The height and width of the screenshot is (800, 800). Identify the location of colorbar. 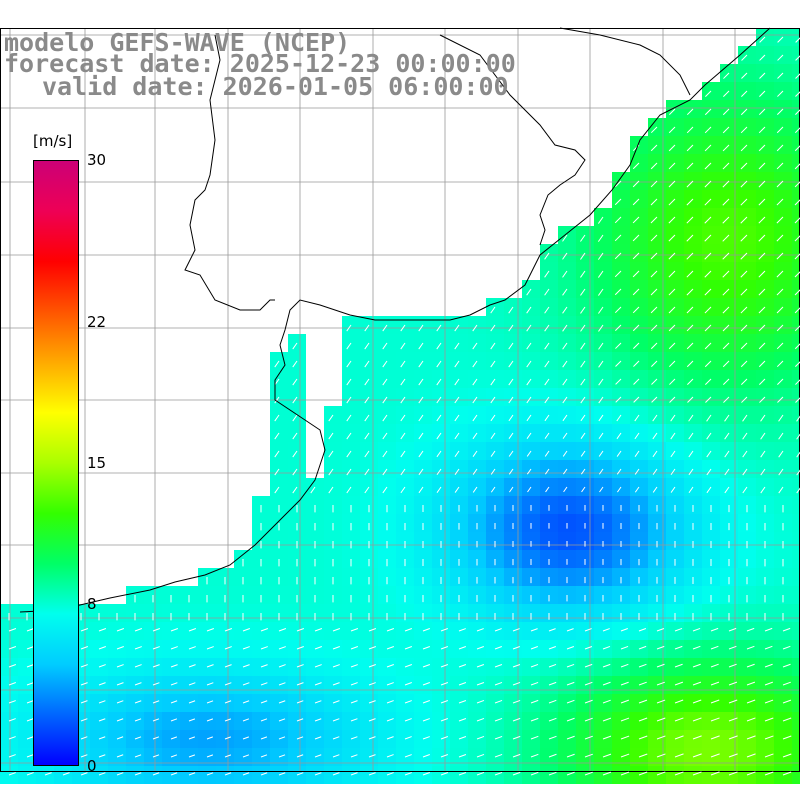
(56, 463).